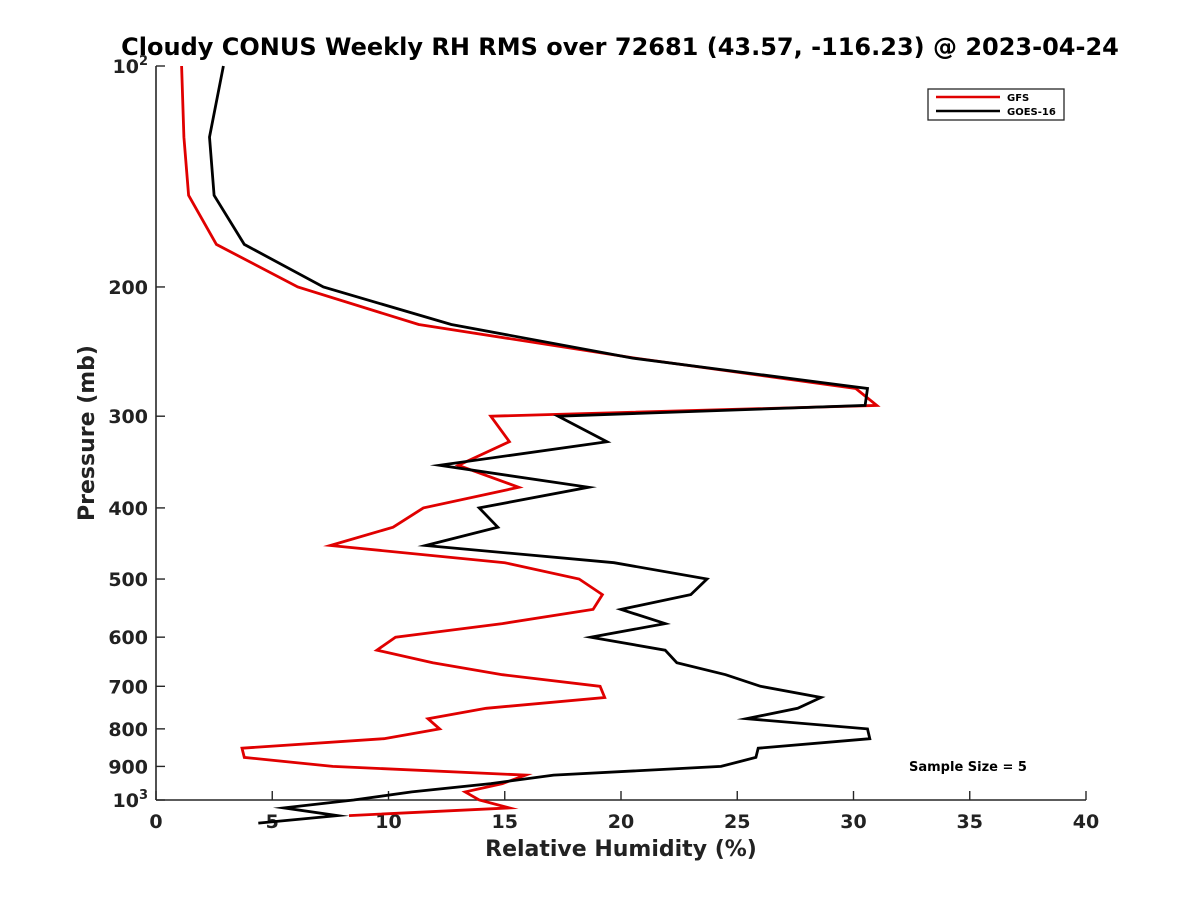  I want to click on y-tick-label: 900, so click(128, 767).